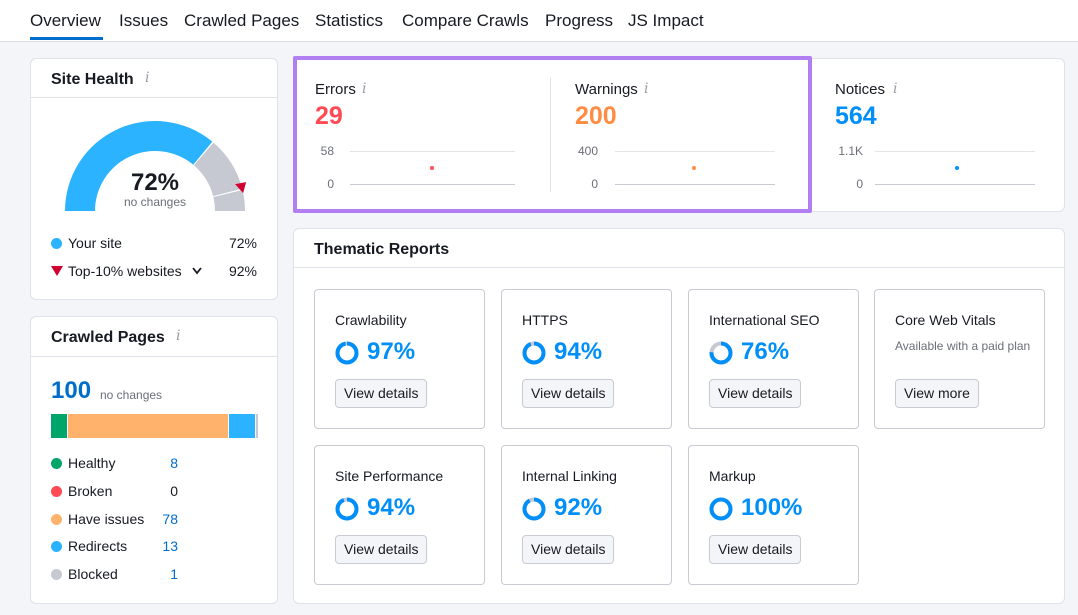 The height and width of the screenshot is (615, 1078). What do you see at coordinates (218, 169) in the screenshot?
I see `gauge-top10-arc` at bounding box center [218, 169].